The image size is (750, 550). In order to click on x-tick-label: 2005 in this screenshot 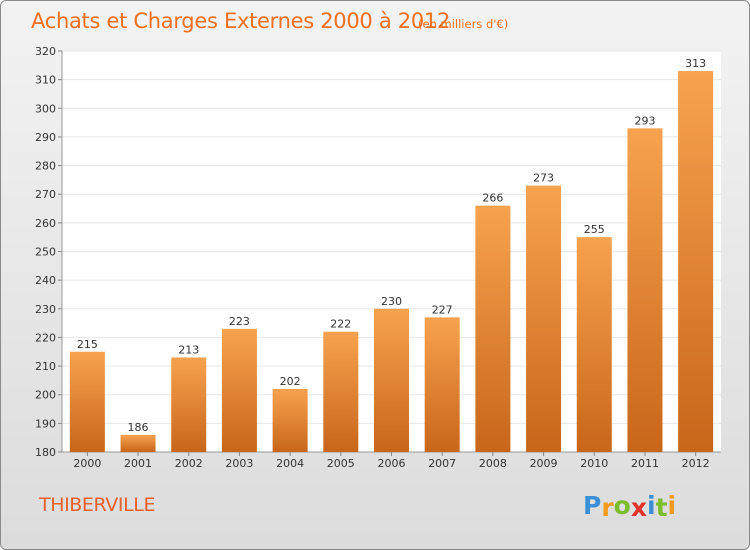, I will do `click(341, 463)`.